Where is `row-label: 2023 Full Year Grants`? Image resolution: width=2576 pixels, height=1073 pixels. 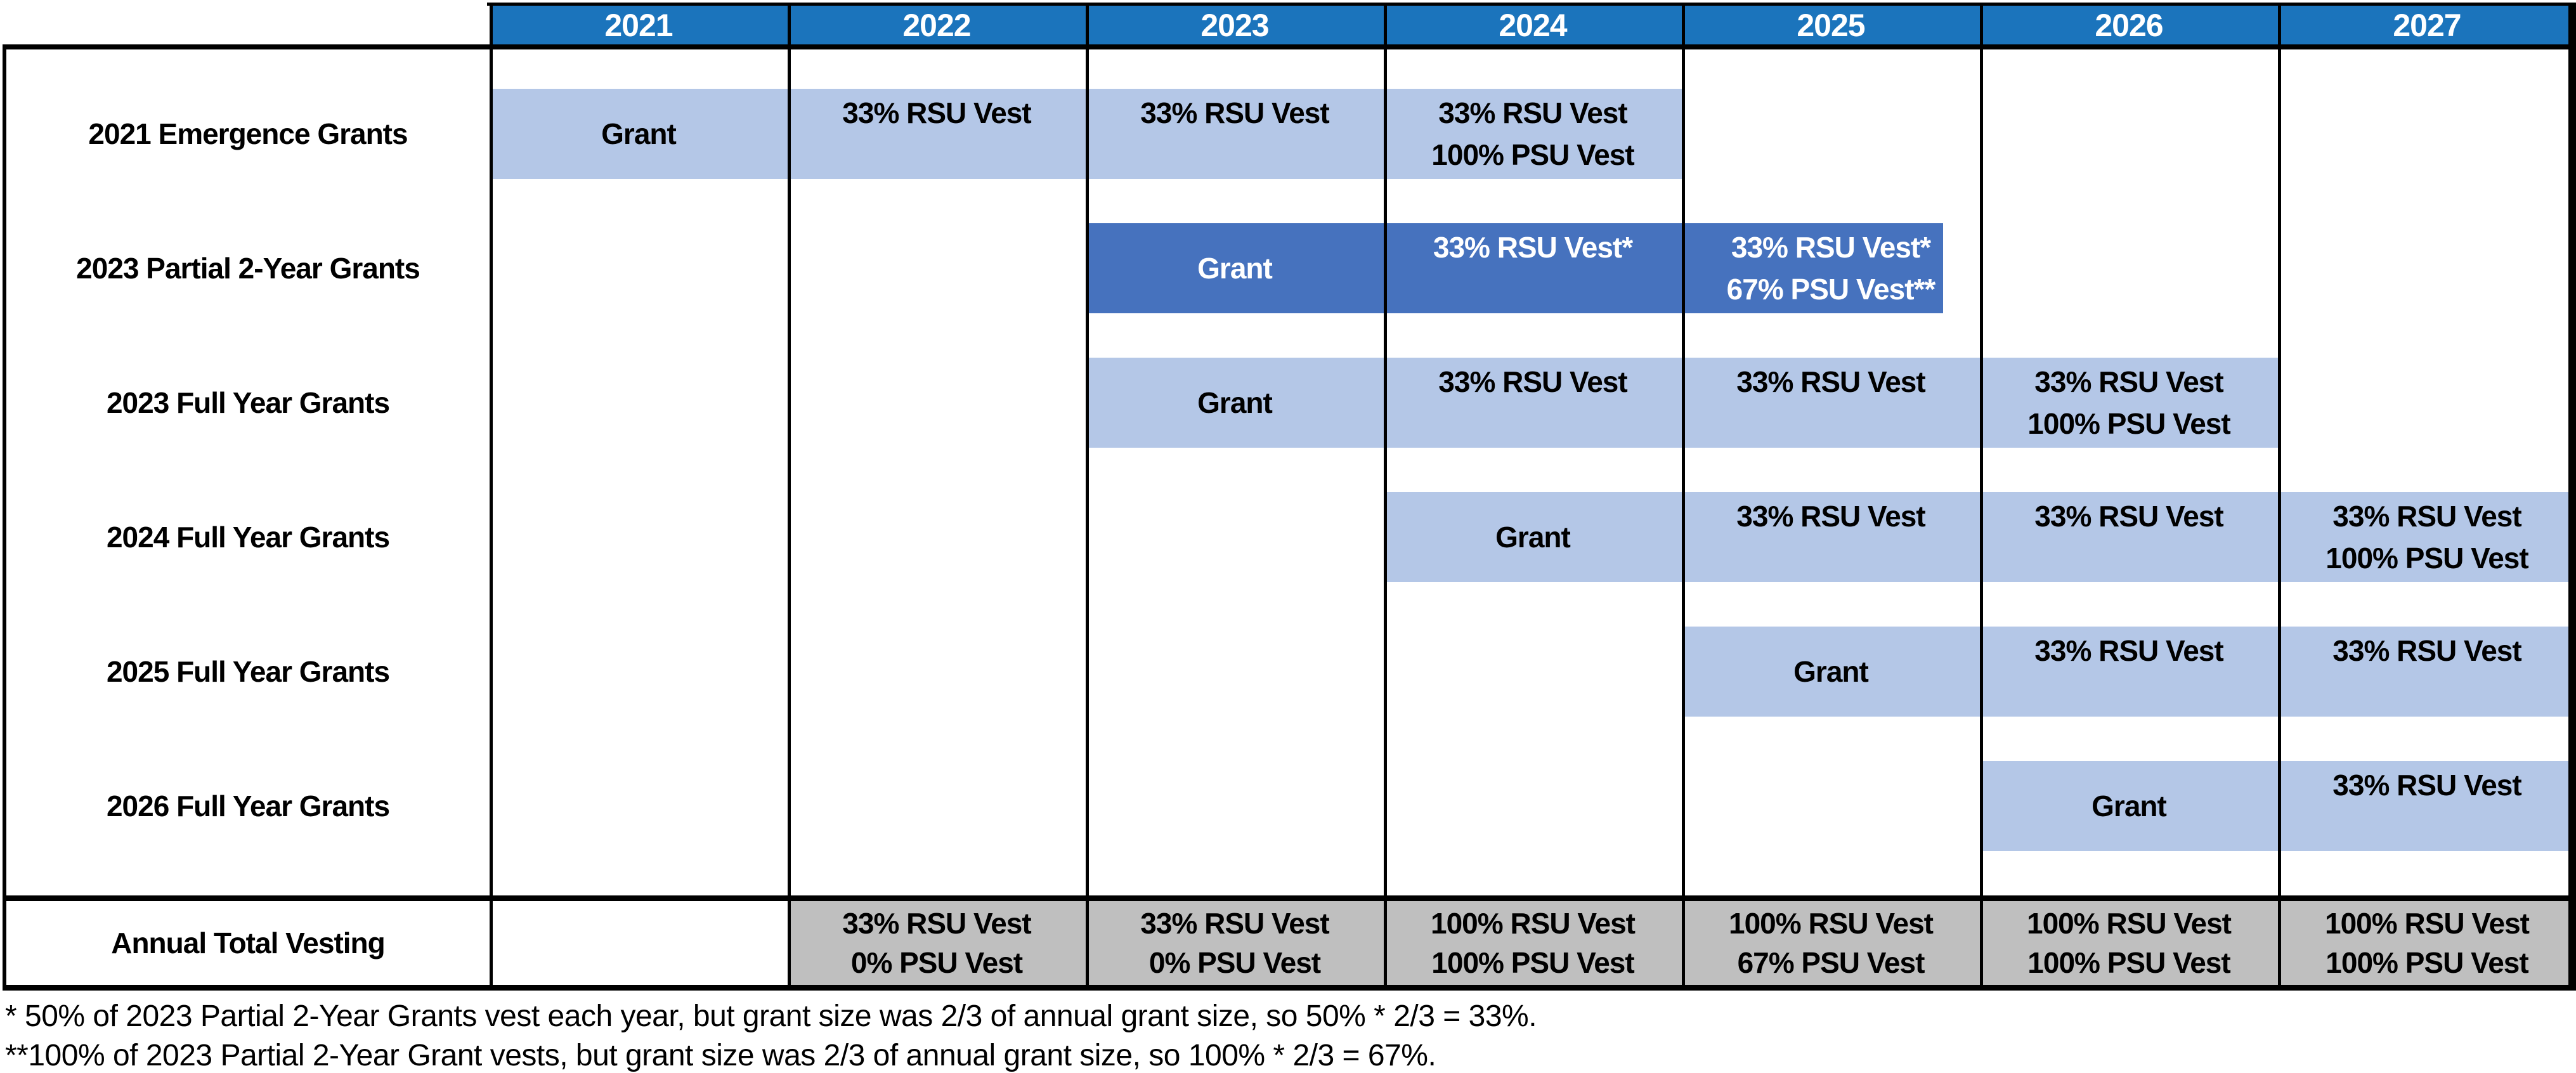
row-label: 2023 Full Year Grants is located at coordinates (248, 402).